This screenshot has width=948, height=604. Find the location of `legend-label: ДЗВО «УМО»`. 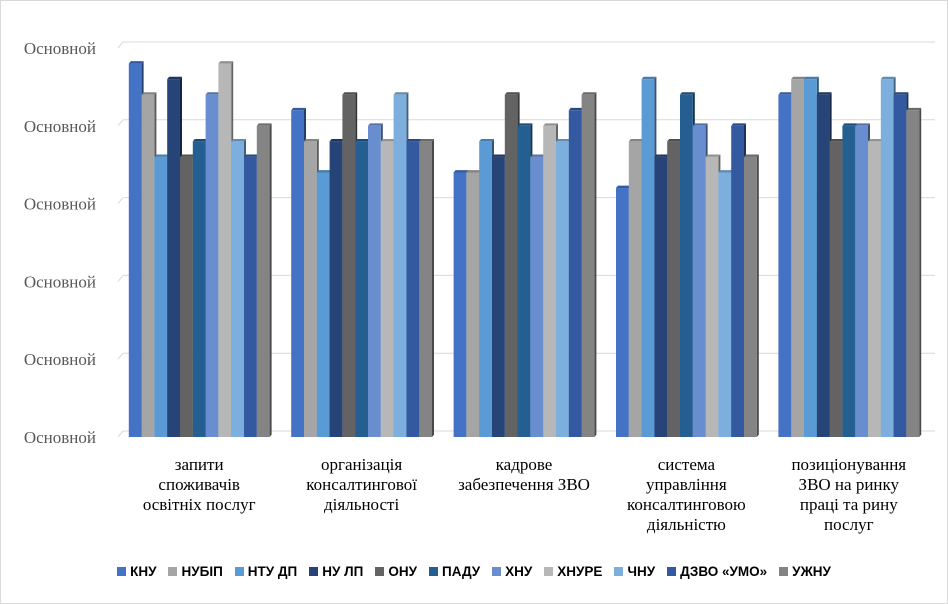

legend-label: ДЗВО «УМО» is located at coordinates (724, 571).